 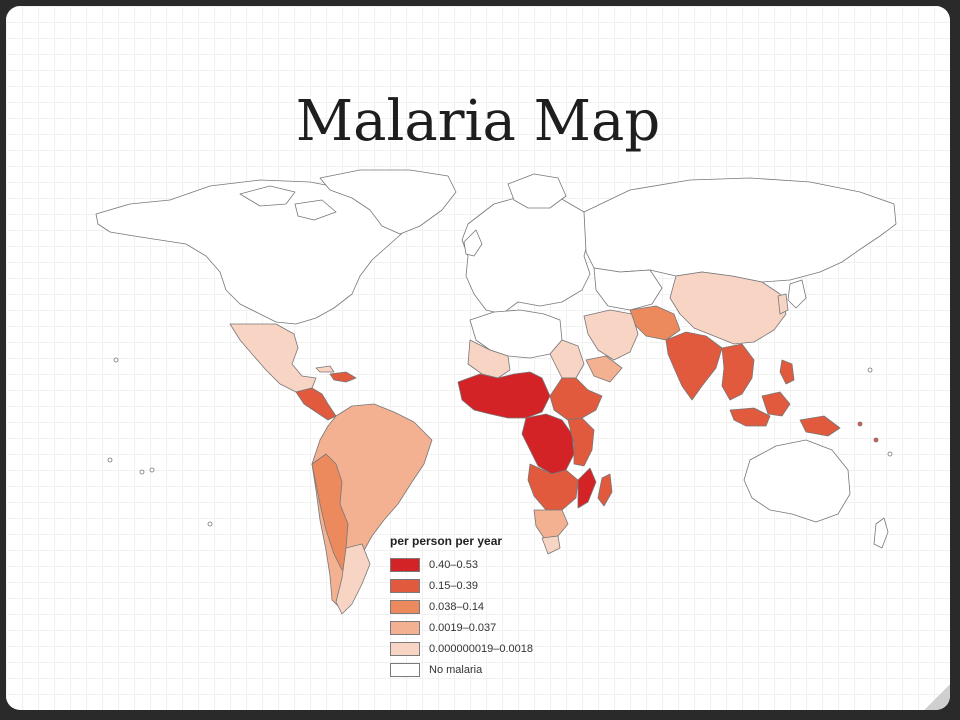 I want to click on region-mozambique, so click(x=587, y=488).